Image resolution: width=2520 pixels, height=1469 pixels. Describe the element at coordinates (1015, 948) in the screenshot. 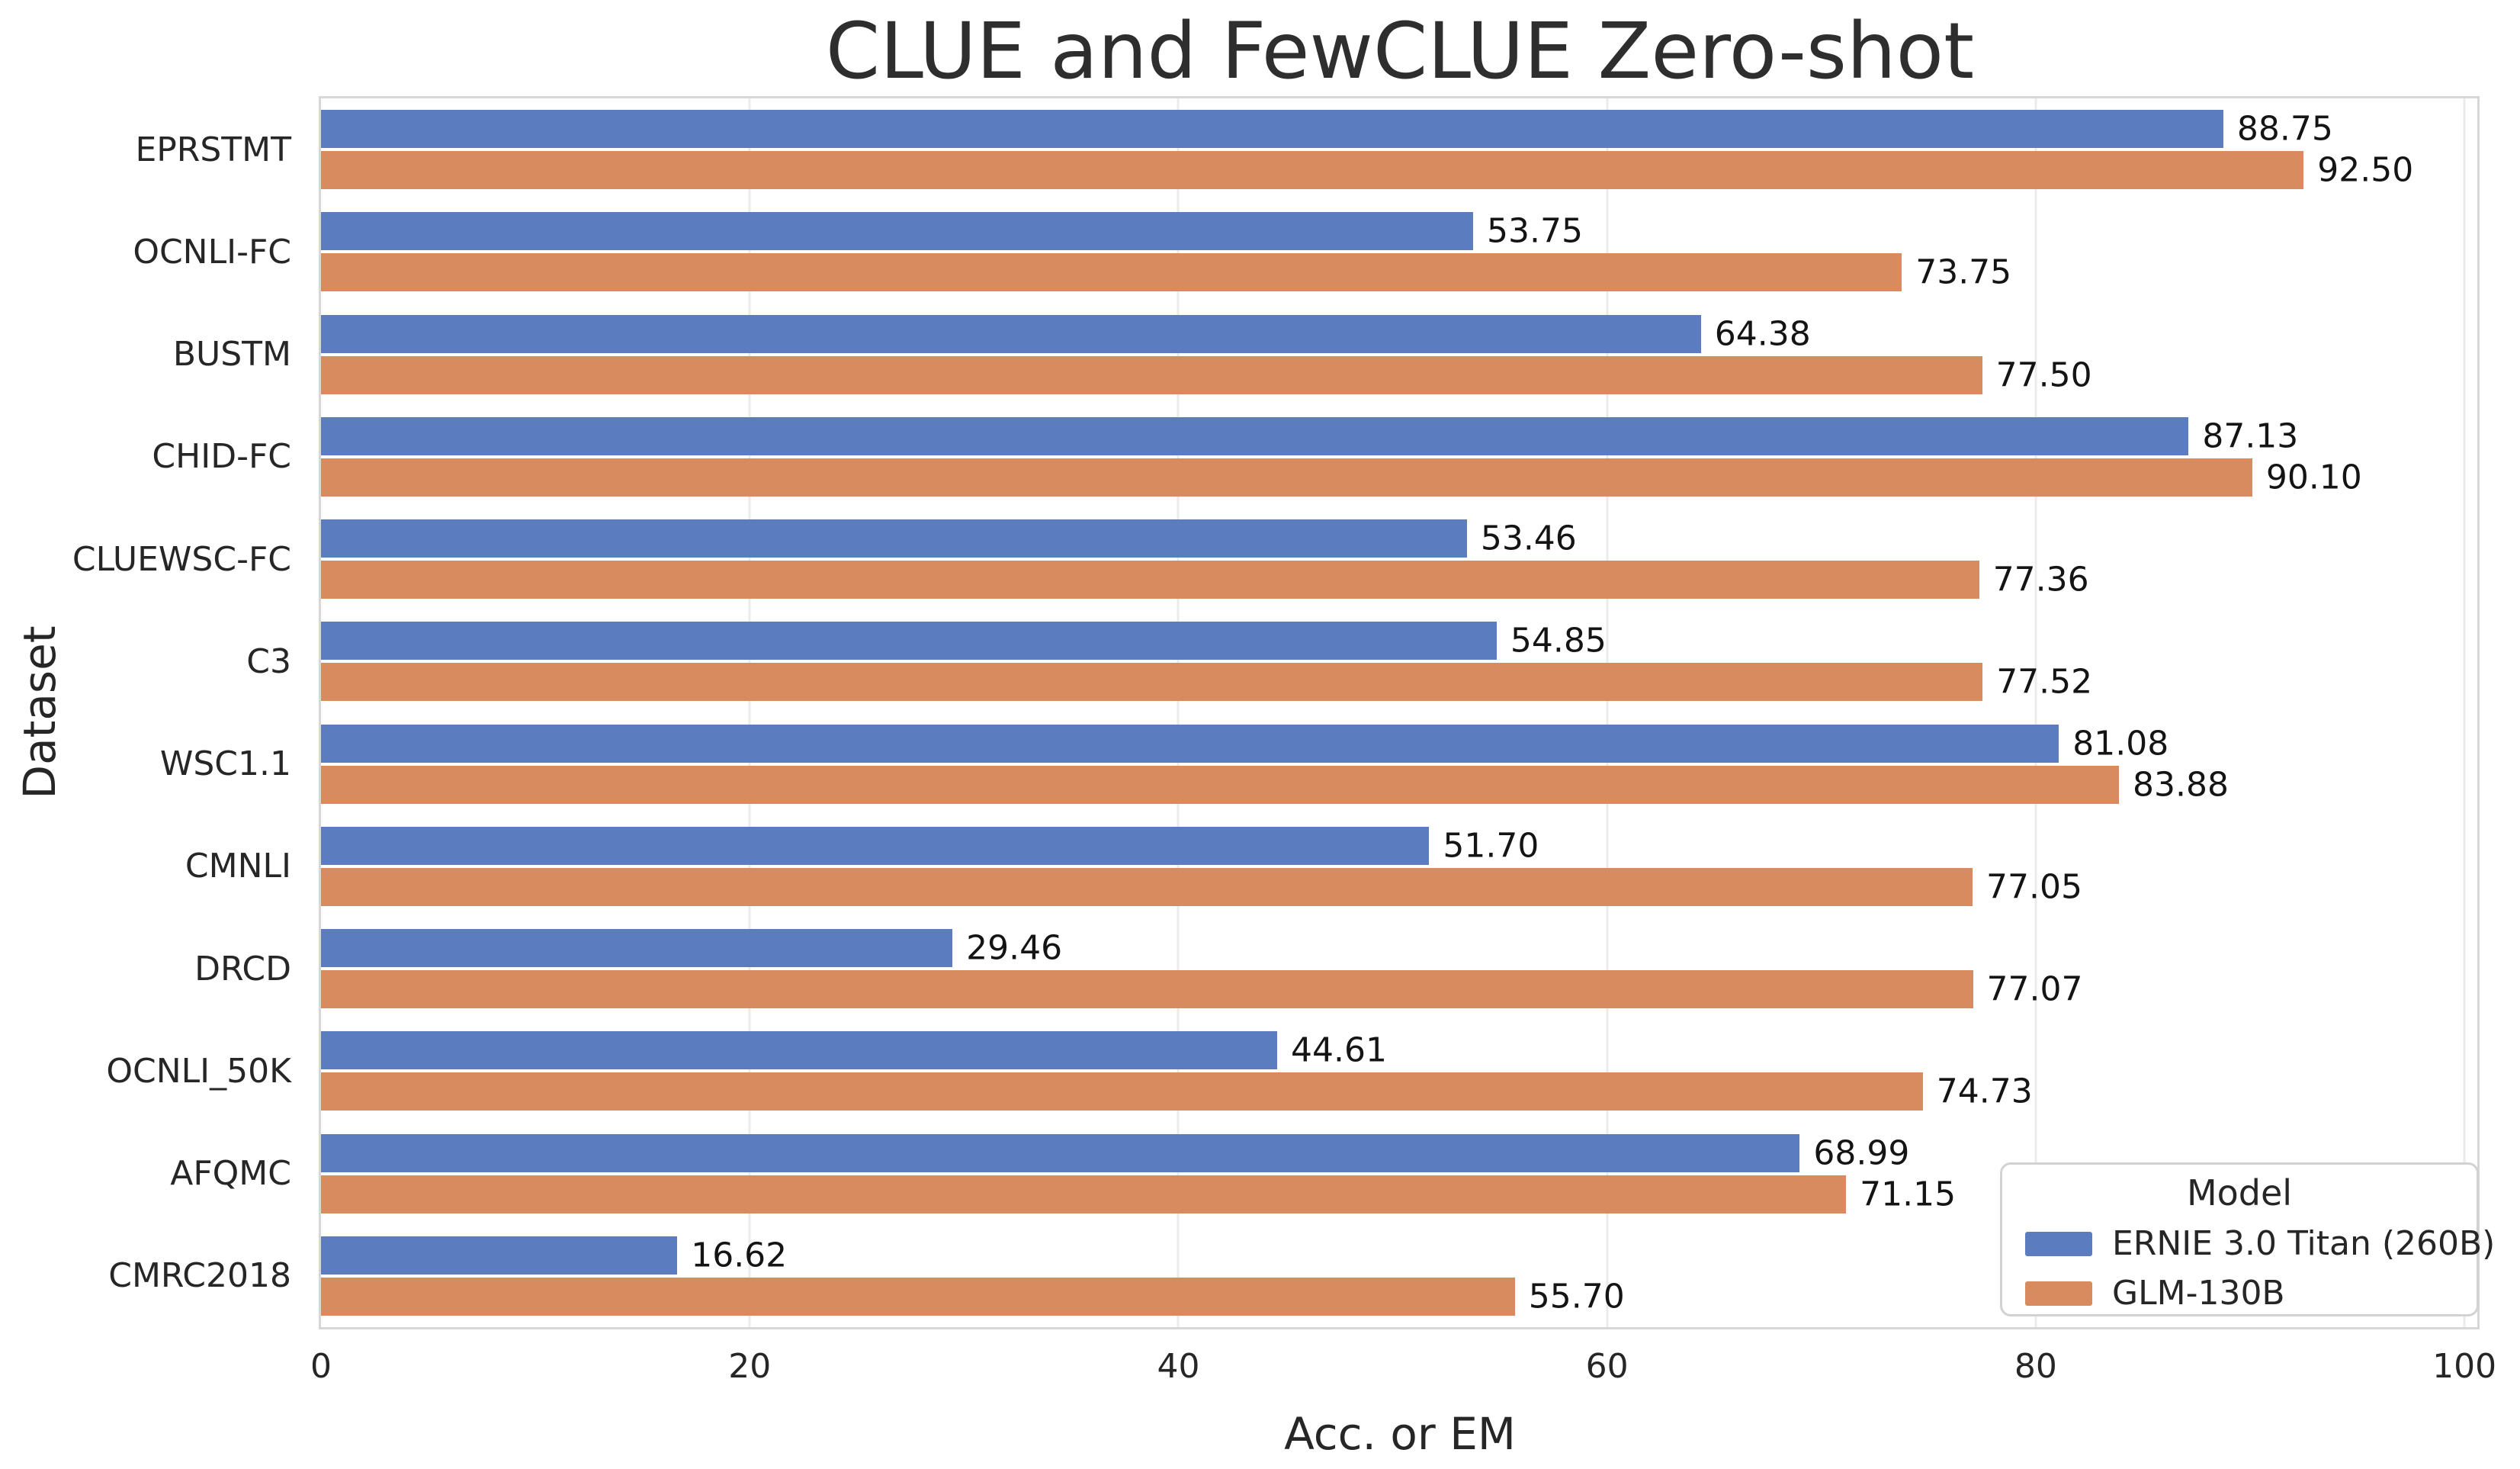

I see `value-label-drcd-ernie-3-0-titan-260b: 29.46` at that location.